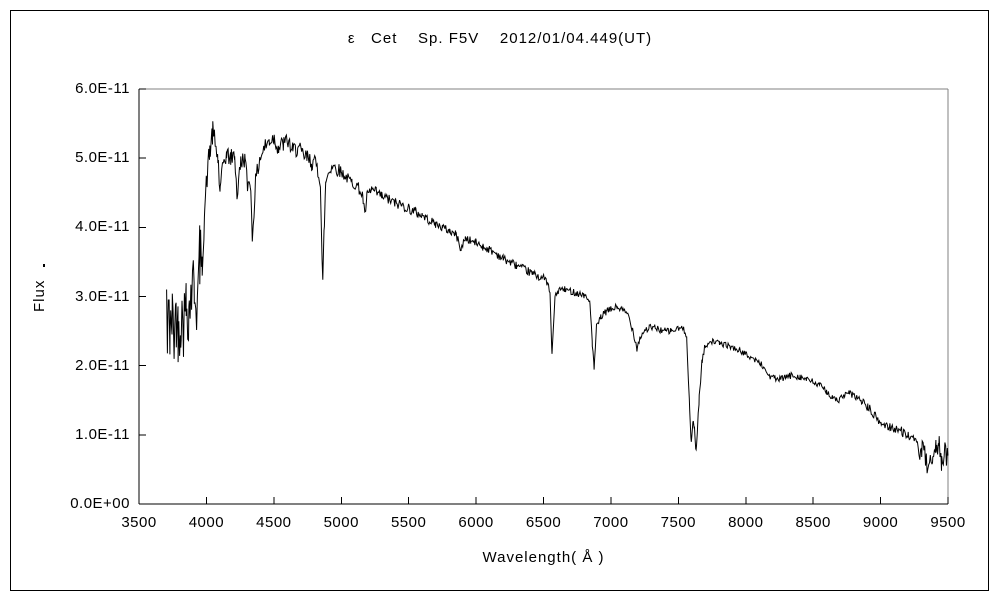 The width and height of the screenshot is (1000, 600). I want to click on x-tick-label: 5500, so click(408, 522).